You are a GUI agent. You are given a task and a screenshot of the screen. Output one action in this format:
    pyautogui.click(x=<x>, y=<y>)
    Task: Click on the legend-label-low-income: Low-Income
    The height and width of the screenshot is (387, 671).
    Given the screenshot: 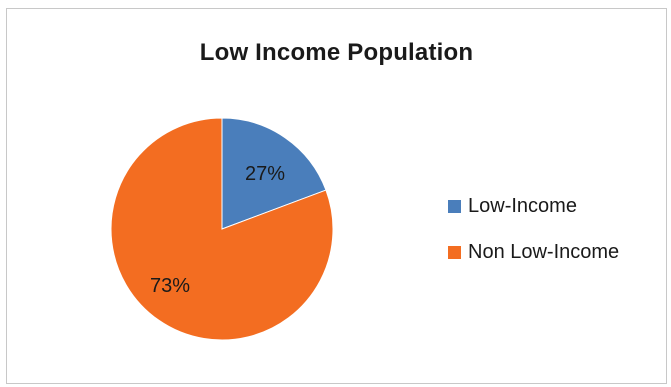 What is the action you would take?
    pyautogui.click(x=522, y=205)
    